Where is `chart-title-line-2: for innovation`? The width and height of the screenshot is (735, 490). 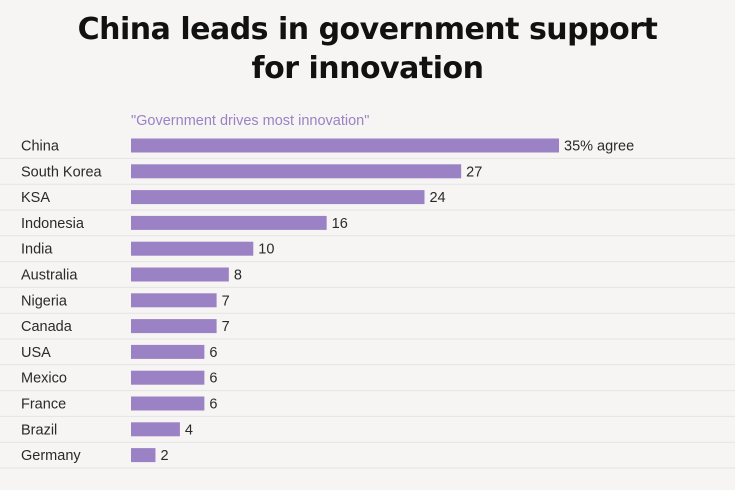 chart-title-line-2: for innovation is located at coordinates (367, 68).